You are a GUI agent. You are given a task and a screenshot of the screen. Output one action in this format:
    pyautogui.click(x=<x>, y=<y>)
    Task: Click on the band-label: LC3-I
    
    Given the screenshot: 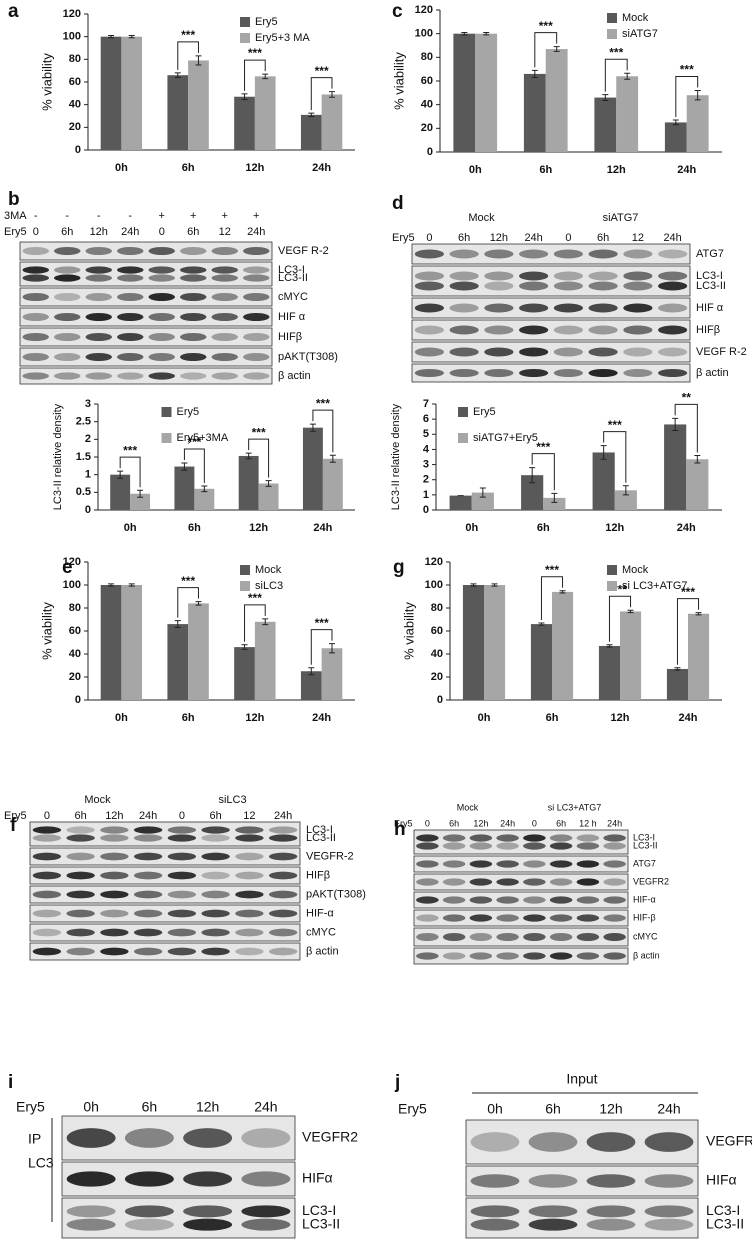 What is the action you would take?
    pyautogui.click(x=644, y=837)
    